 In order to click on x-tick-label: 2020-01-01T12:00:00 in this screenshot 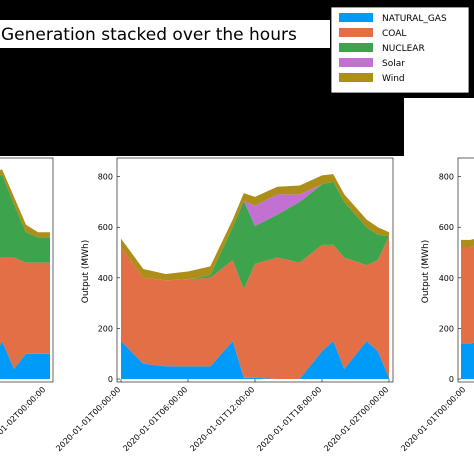, I will do `click(222, 419)`.